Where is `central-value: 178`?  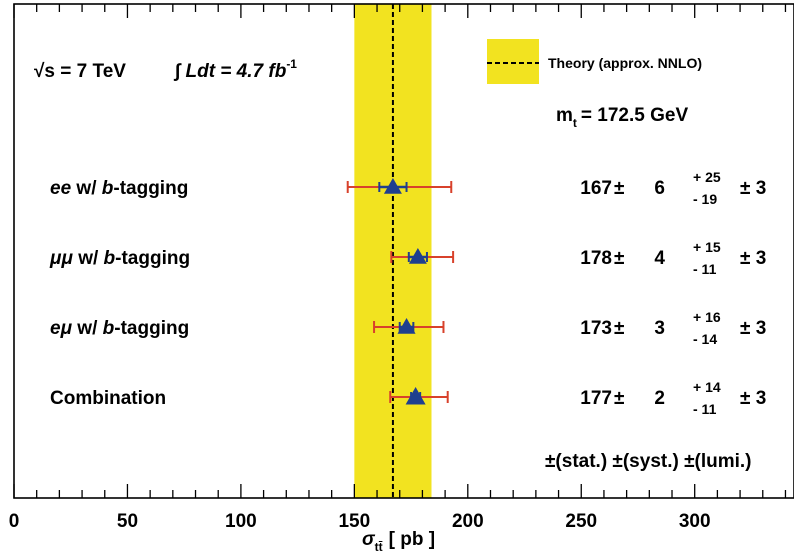 central-value: 178 is located at coordinates (596, 258).